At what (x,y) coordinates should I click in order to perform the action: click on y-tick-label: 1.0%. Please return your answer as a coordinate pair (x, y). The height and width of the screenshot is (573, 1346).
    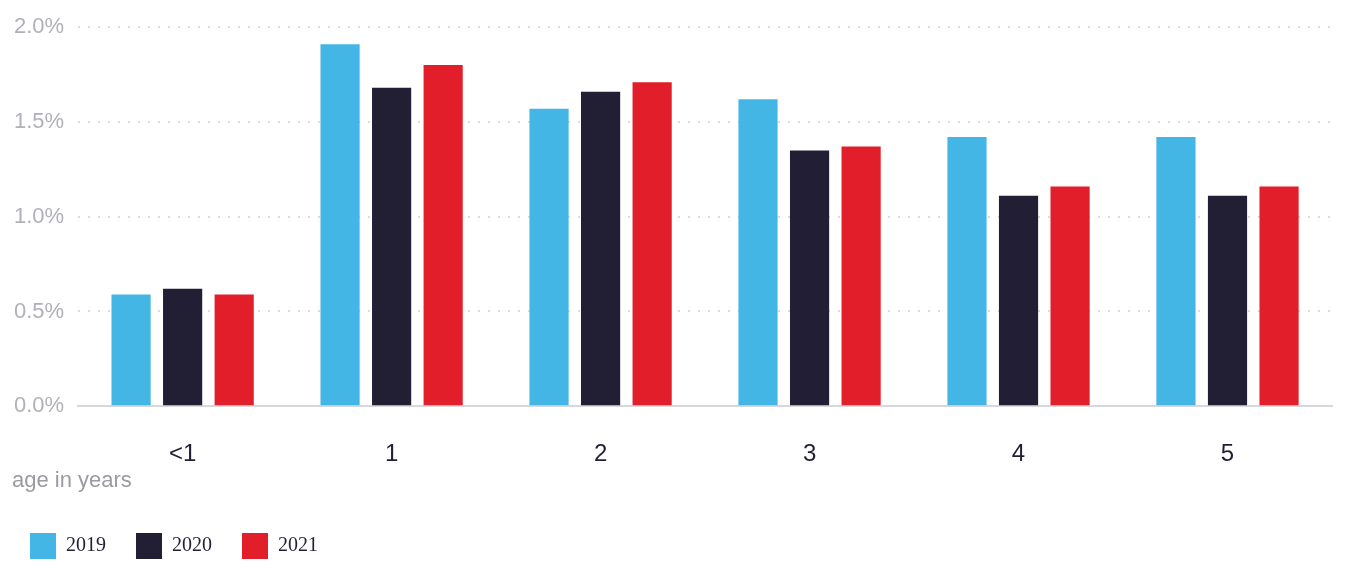
    Looking at the image, I should click on (39, 215).